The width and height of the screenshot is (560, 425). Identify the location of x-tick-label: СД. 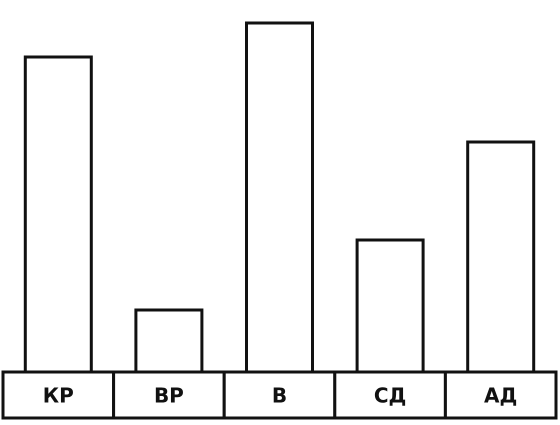
(390, 396).